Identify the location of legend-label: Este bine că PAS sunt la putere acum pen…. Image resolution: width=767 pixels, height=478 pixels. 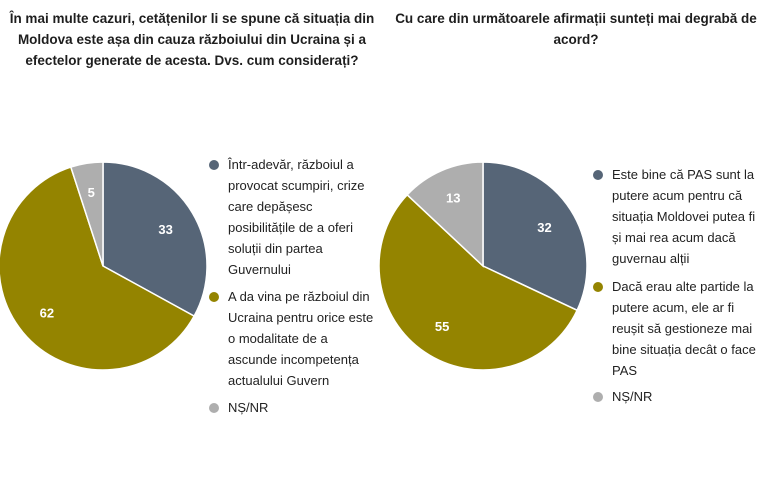
(684, 216).